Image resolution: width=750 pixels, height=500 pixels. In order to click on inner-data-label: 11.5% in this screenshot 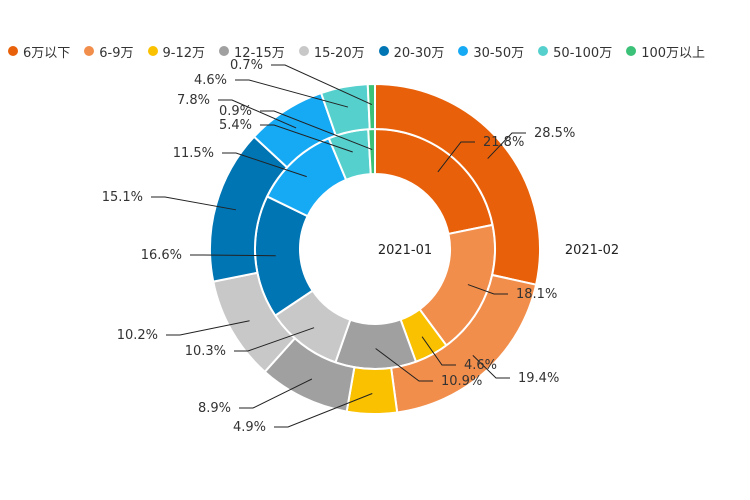, I will do `click(193, 153)`.